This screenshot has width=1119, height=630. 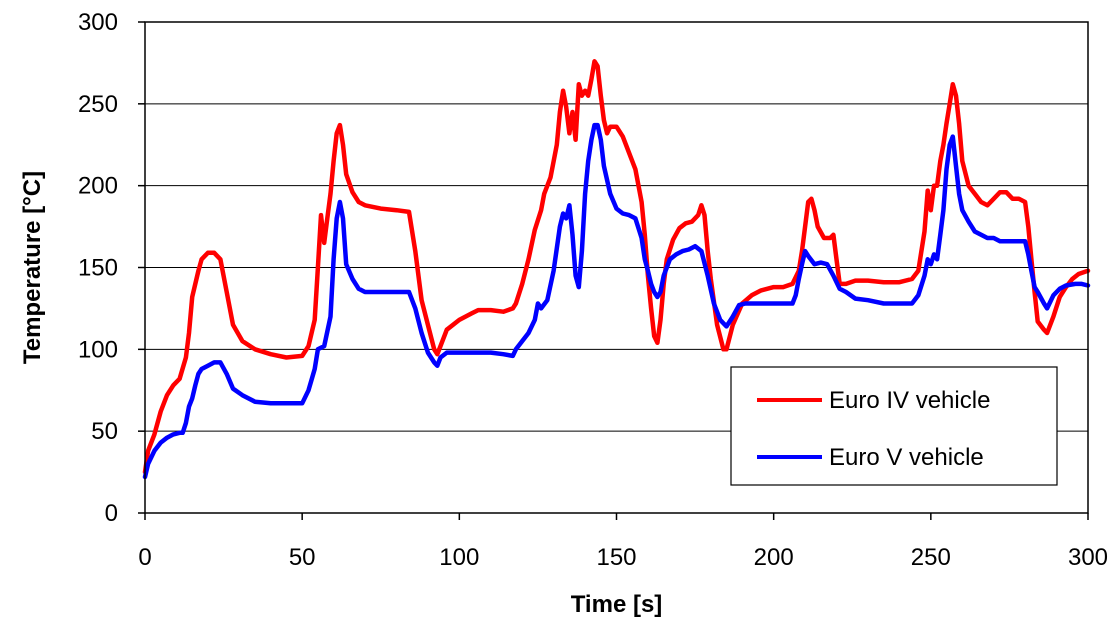 I want to click on legend-label-euro-iv: Euro IV vehicle, so click(x=909, y=400).